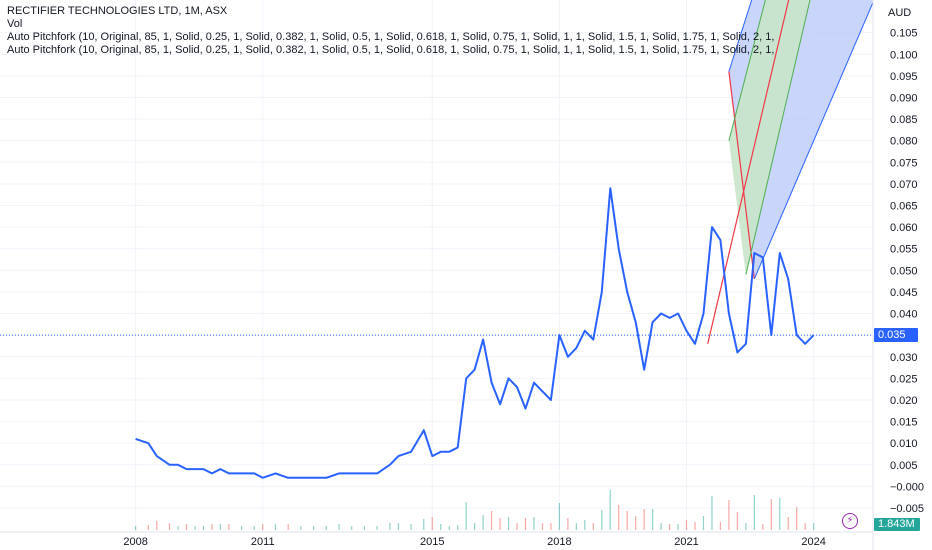  I want to click on x-tick-label: 2011, so click(263, 542).